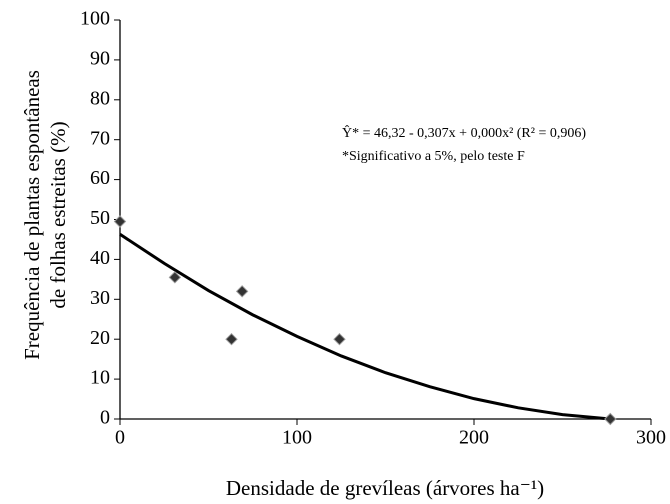 This screenshot has width=670, height=504. What do you see at coordinates (100, 378) in the screenshot?
I see `y-tick-label: 10` at bounding box center [100, 378].